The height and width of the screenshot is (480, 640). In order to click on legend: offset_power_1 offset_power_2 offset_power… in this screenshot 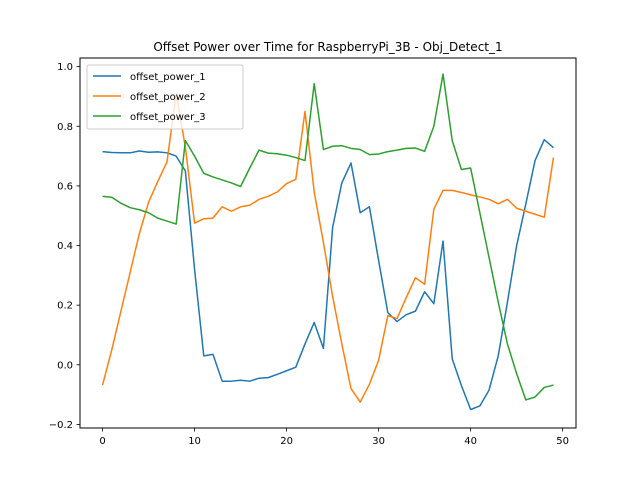, I will do `click(165, 97)`.